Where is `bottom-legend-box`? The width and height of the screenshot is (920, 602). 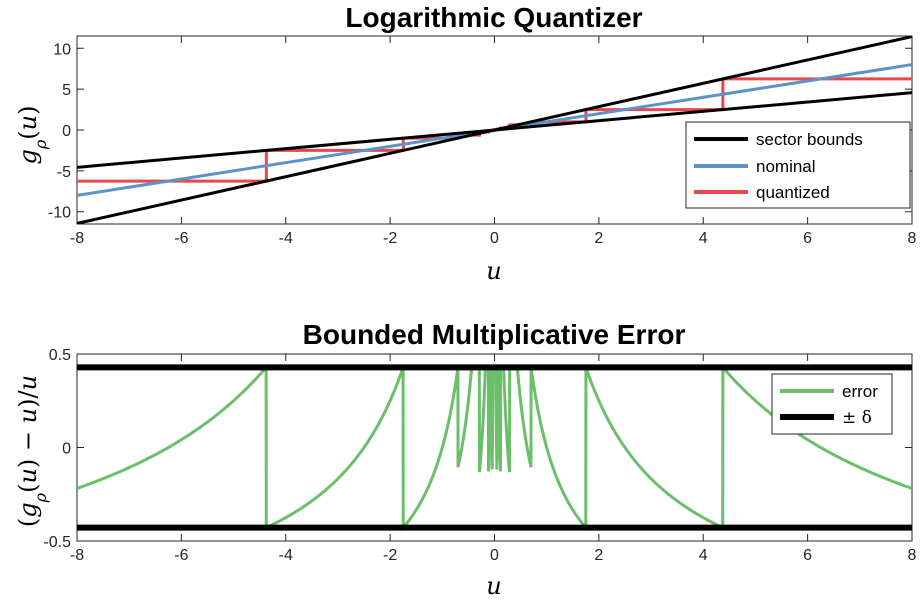
bottom-legend-box is located at coordinates (832, 404).